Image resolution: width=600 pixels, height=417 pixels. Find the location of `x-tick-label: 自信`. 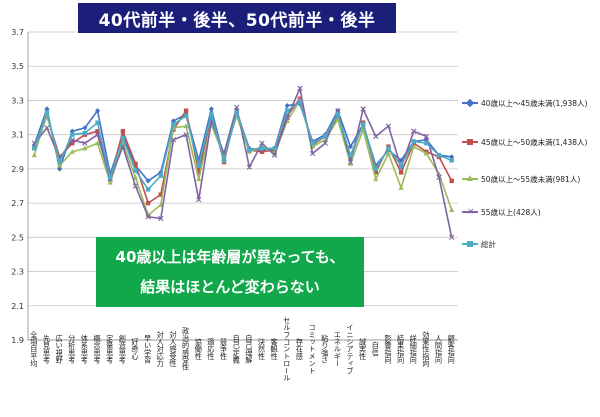

x-tick-label: 自信 is located at coordinates (375, 349).